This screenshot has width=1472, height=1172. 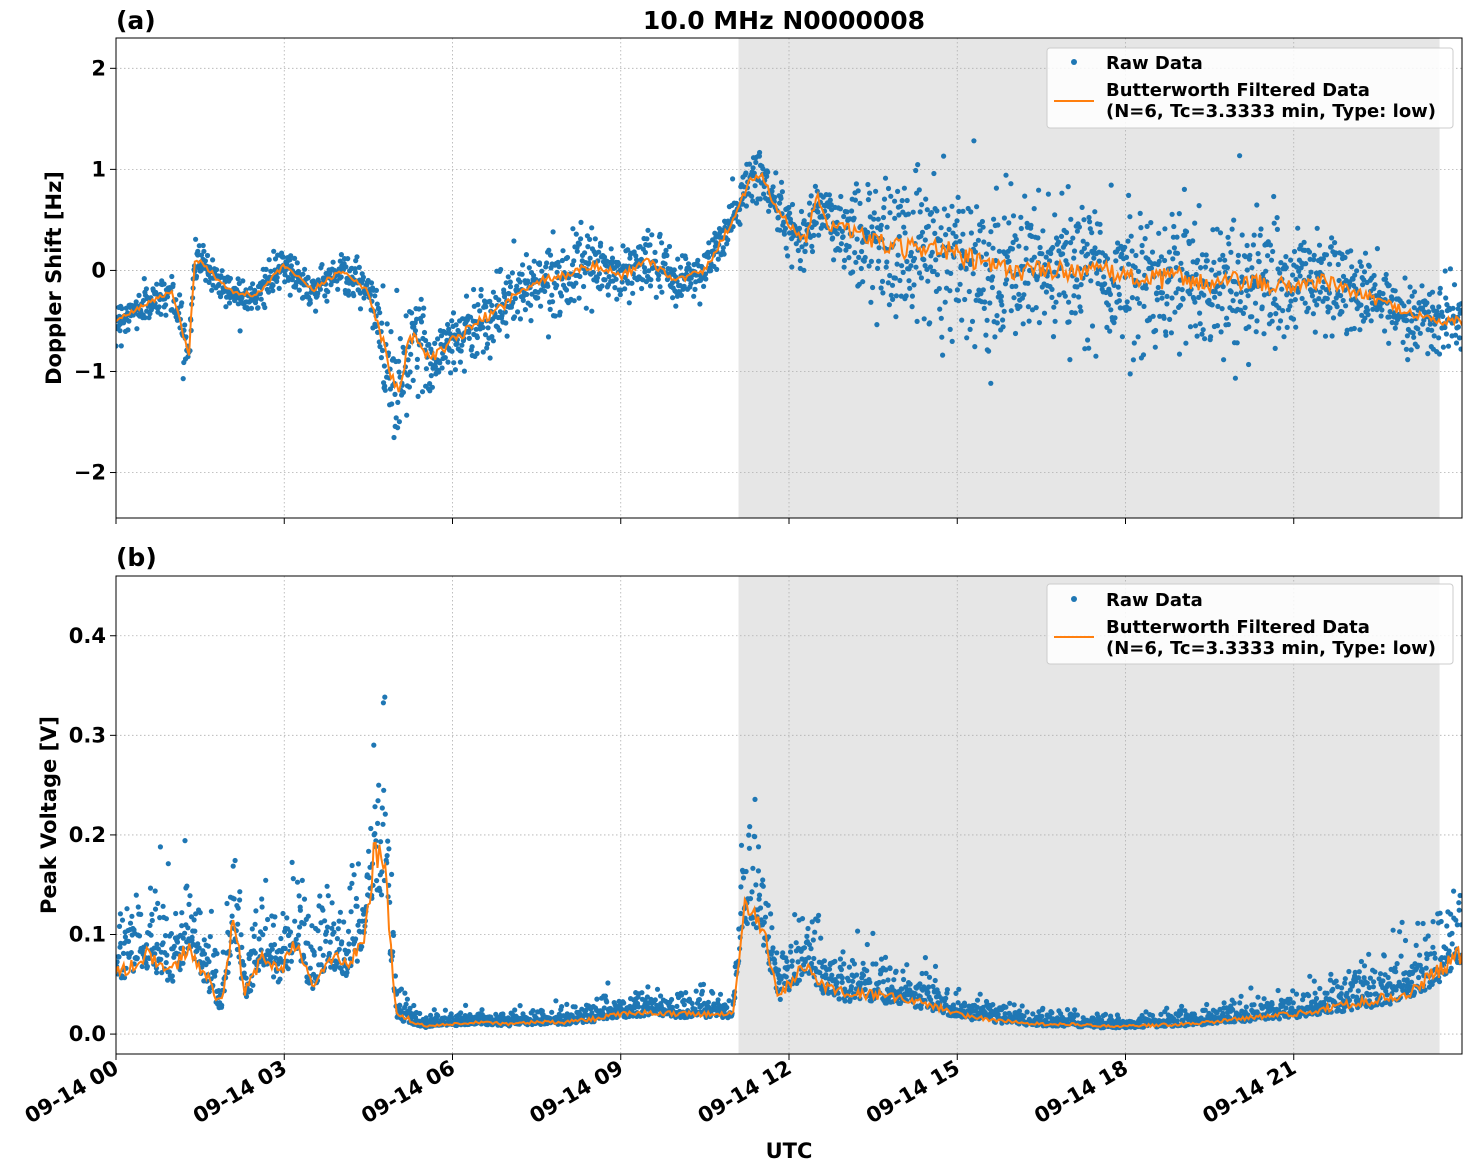 I want to click on y-tick-label: 1, so click(x=98, y=169).